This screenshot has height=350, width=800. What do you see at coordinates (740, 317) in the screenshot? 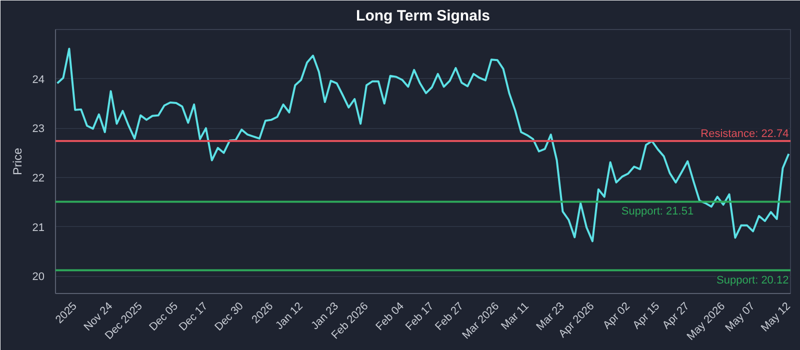
I see `x-tick-label: May 07` at bounding box center [740, 317].